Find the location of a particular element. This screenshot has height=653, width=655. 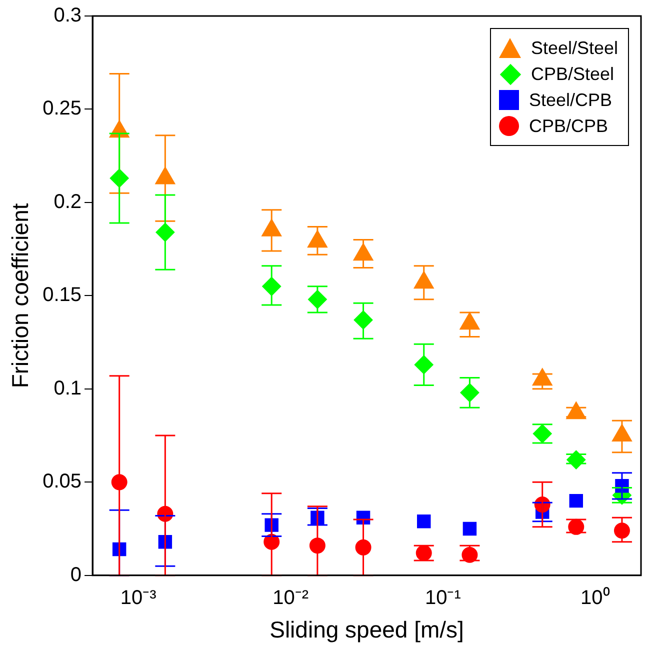

legend-label: Steel/CPB is located at coordinates (570, 100).